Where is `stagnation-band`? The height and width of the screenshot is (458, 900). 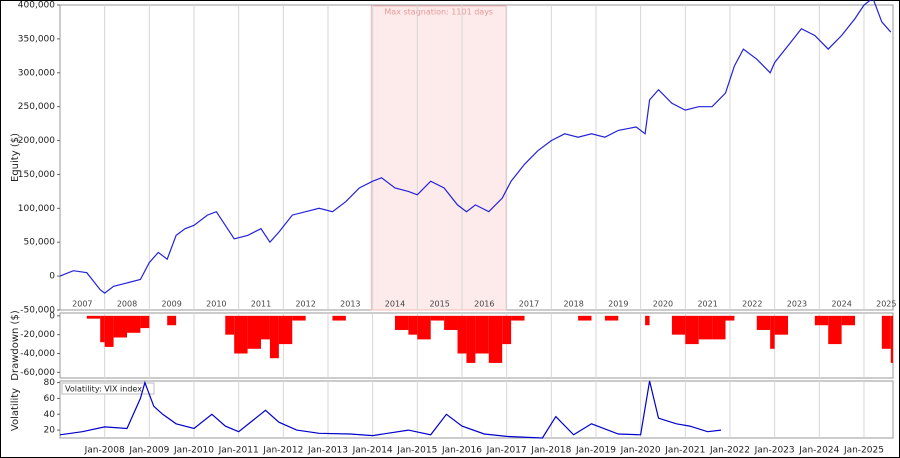
stagnation-band is located at coordinates (438, 158).